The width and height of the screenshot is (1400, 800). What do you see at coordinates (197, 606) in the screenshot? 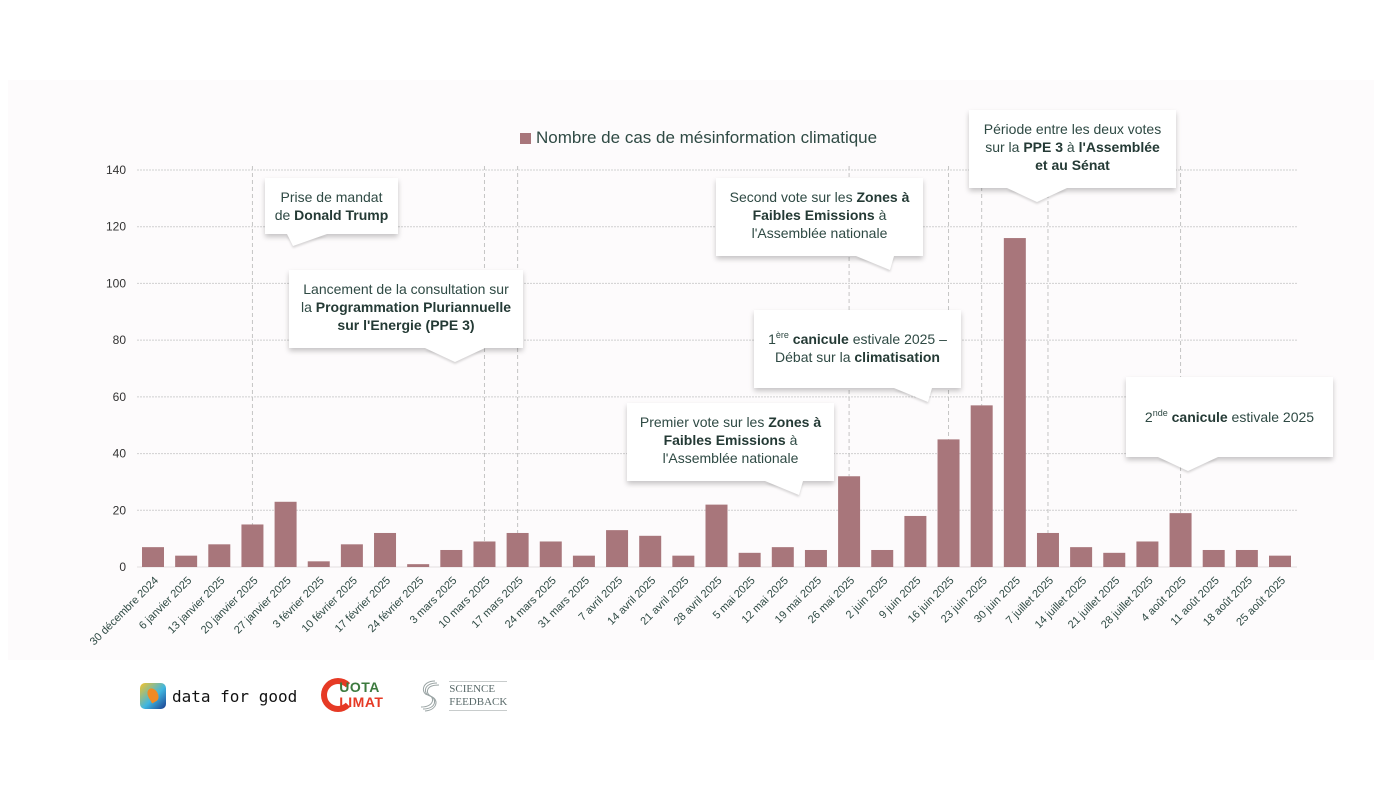
I see `x-tick-label: 13 janvier 2025` at bounding box center [197, 606].